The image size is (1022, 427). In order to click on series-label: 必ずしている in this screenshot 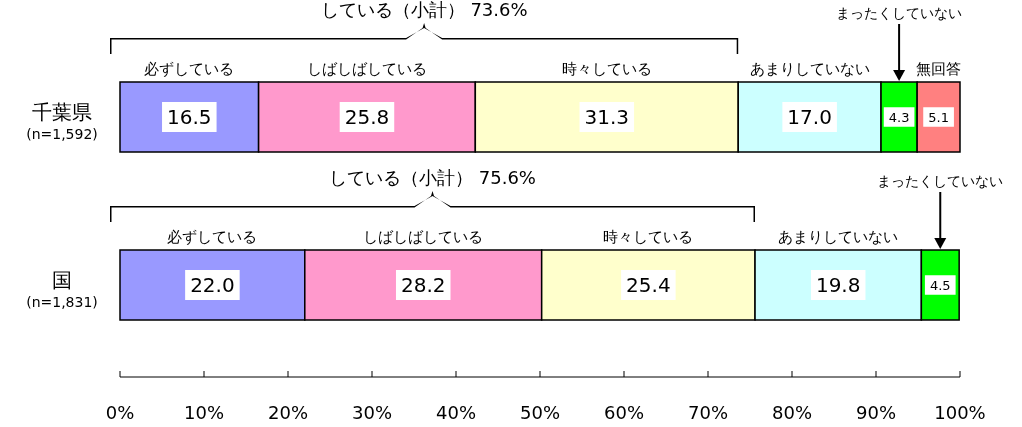, I will do `click(189, 69)`.